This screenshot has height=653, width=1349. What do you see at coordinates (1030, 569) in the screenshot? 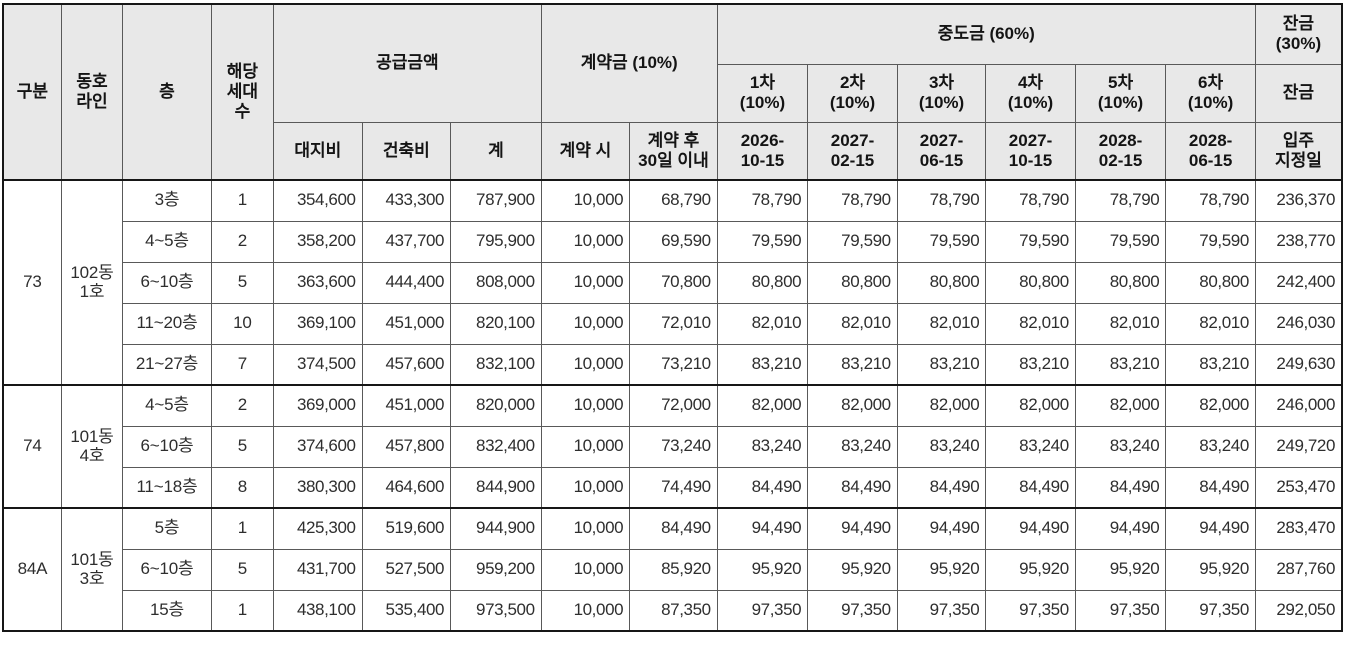
I see `cell-interim-4: 95,920` at bounding box center [1030, 569].